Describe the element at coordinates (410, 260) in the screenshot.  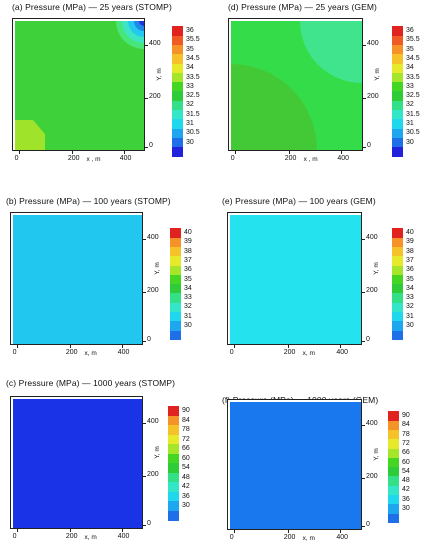
I see `colorbar-label: 37` at that location.